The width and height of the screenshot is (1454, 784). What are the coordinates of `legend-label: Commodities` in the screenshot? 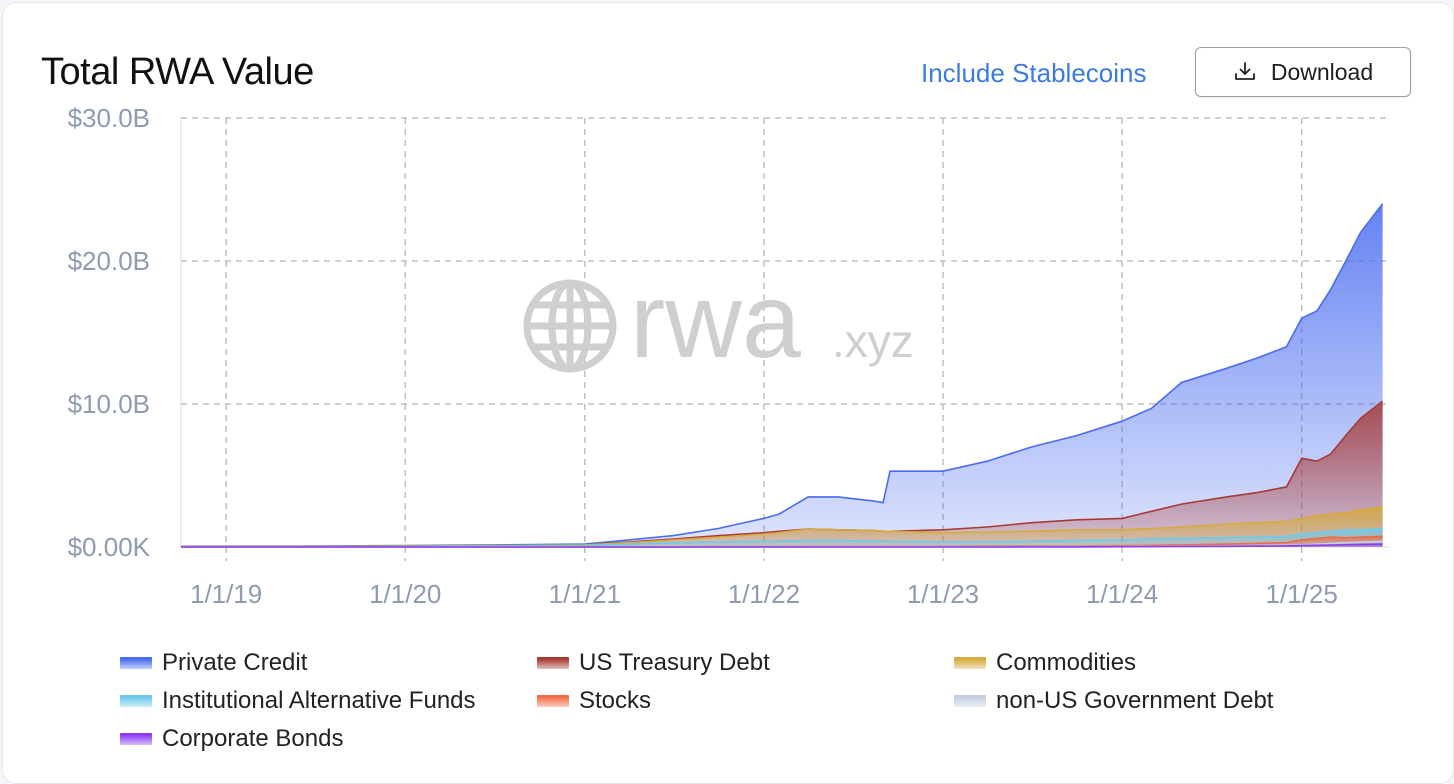 It's located at (1066, 662).